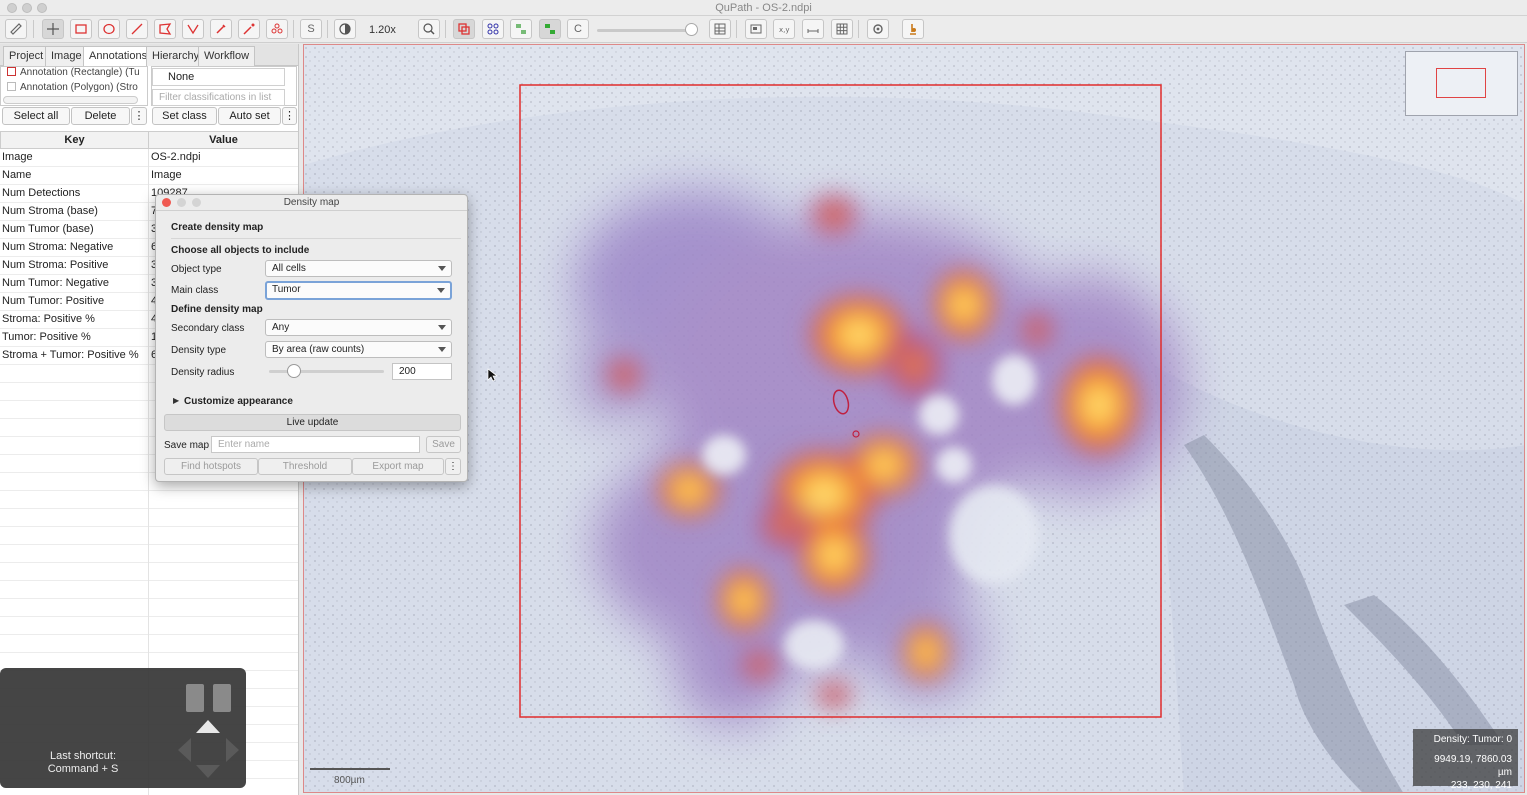  Describe the element at coordinates (358, 349) in the screenshot. I see `density-type-select: By area (raw counts)` at that location.